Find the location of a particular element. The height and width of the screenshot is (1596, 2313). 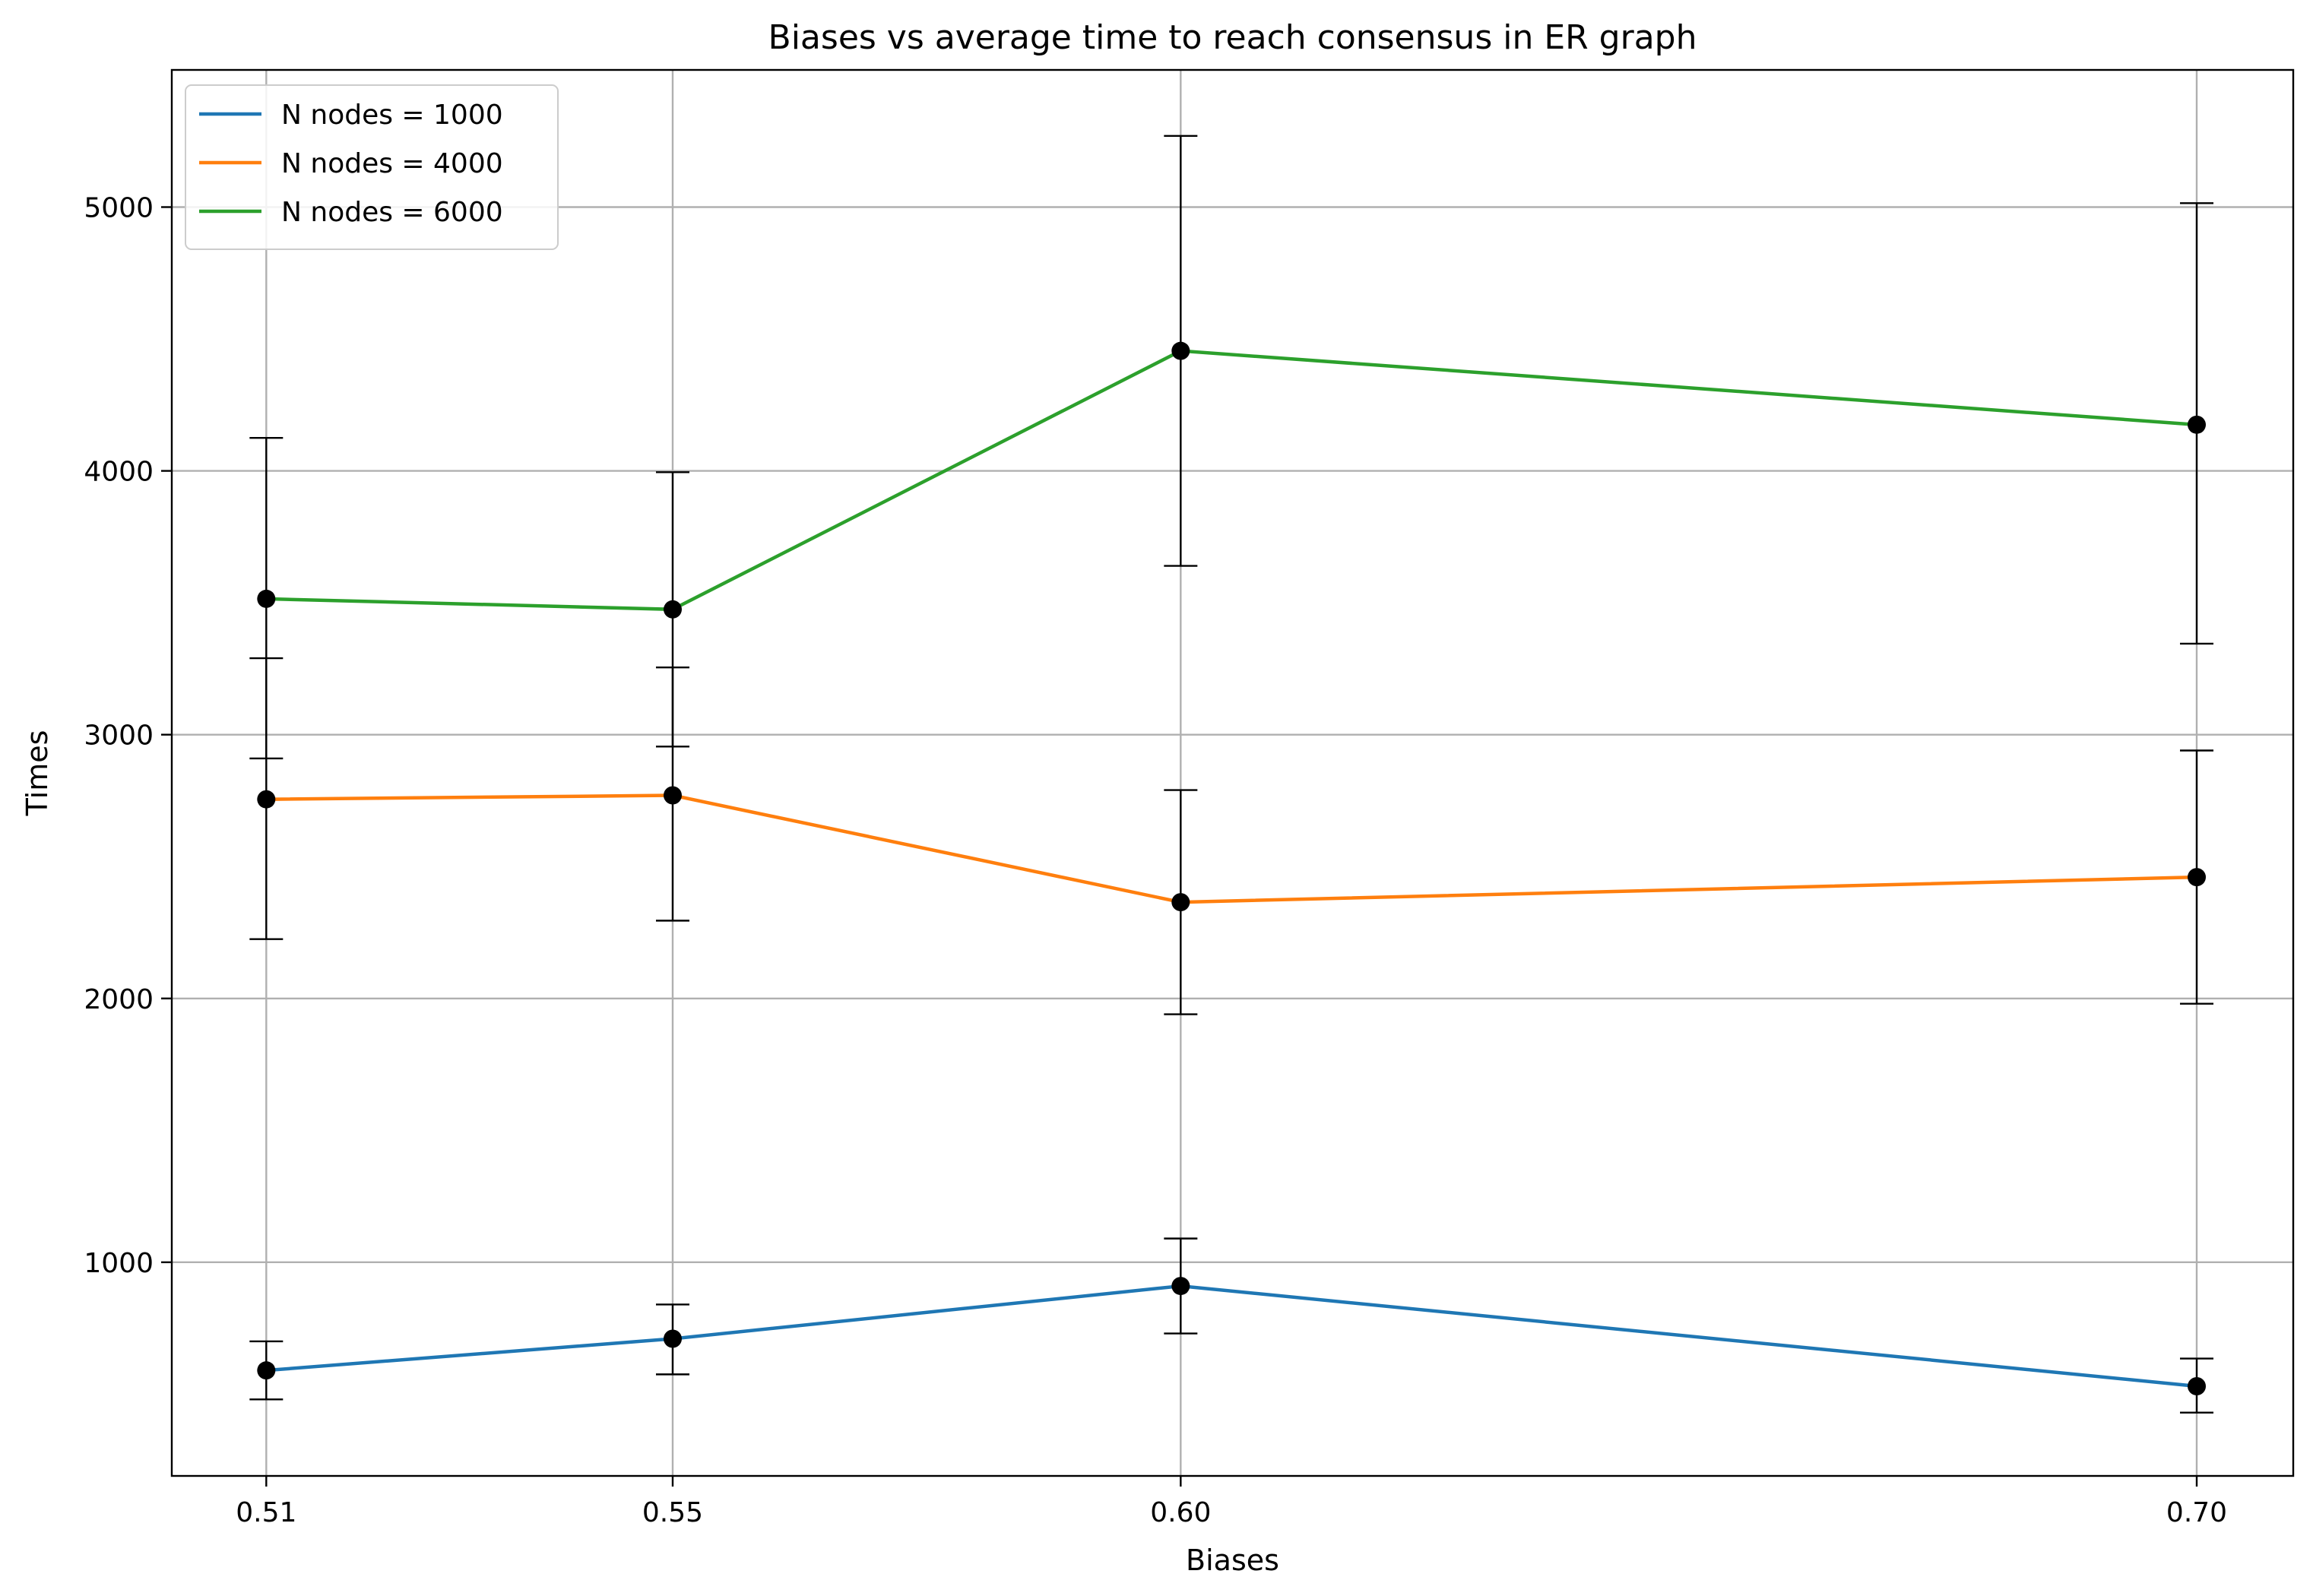

y-tick-label: 5000 is located at coordinates (119, 207).